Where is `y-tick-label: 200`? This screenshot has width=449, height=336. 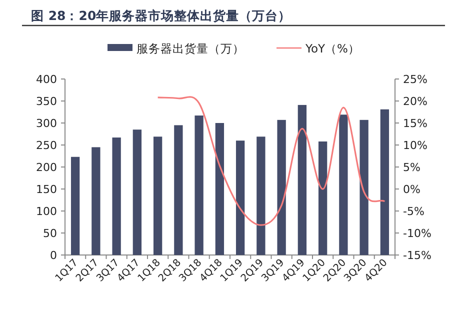
y-tick-label: 200 is located at coordinates (46, 167).